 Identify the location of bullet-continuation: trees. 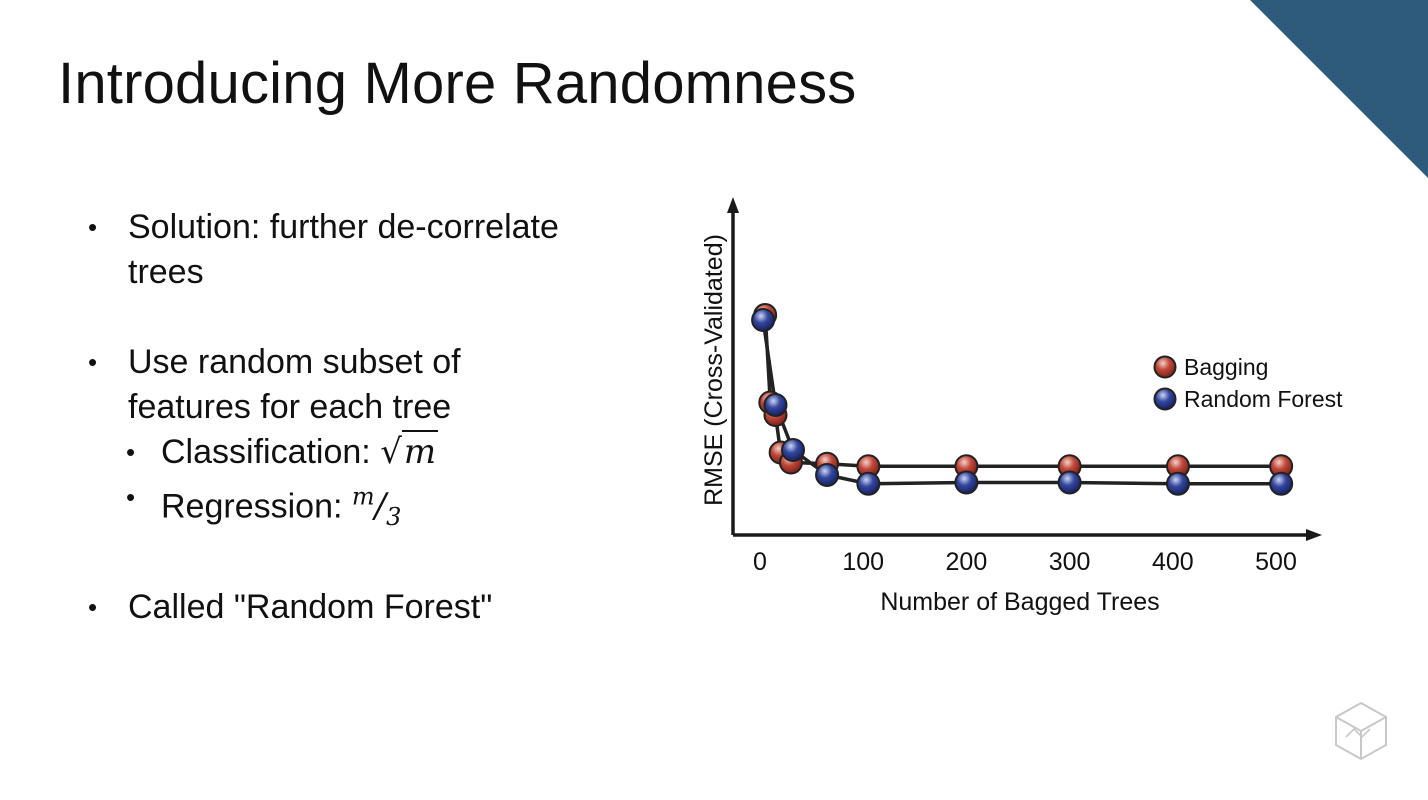
(166, 272).